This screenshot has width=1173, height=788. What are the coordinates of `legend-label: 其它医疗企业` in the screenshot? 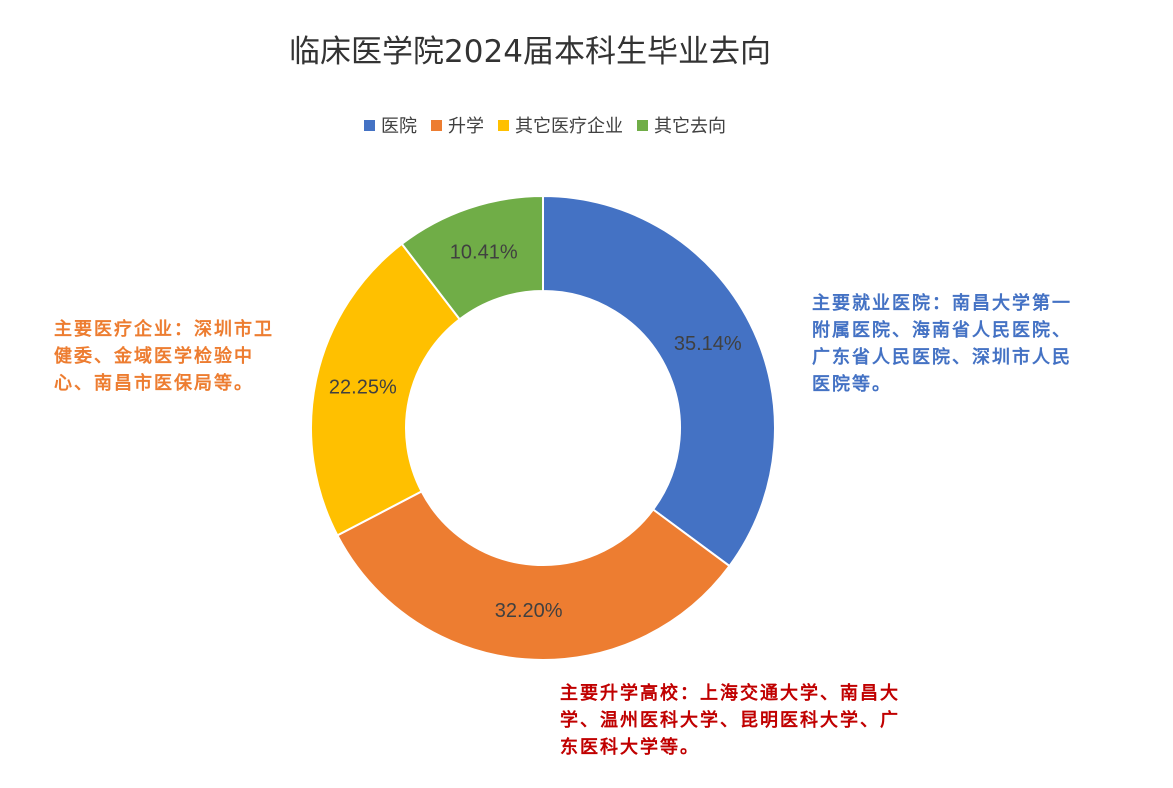 It's located at (569, 126).